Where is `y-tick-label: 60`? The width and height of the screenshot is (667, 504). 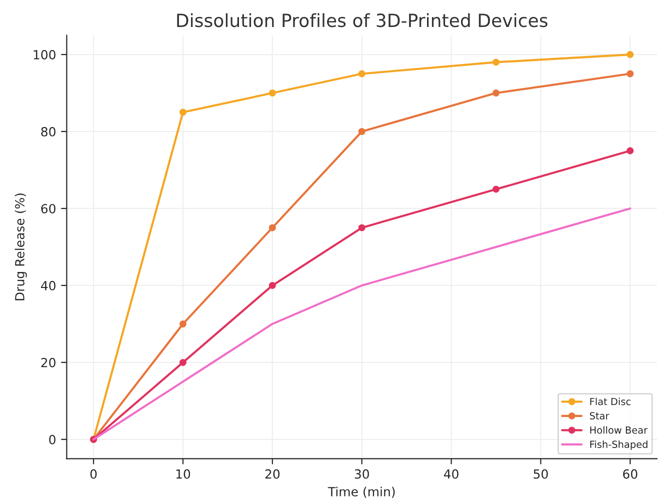 y-tick-label: 60 is located at coordinates (48, 209).